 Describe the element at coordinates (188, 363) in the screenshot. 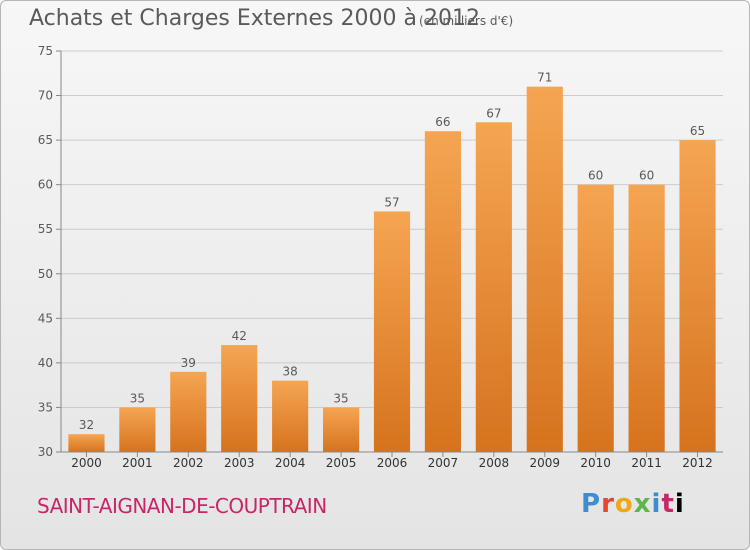

I see `data-label: 39` at that location.